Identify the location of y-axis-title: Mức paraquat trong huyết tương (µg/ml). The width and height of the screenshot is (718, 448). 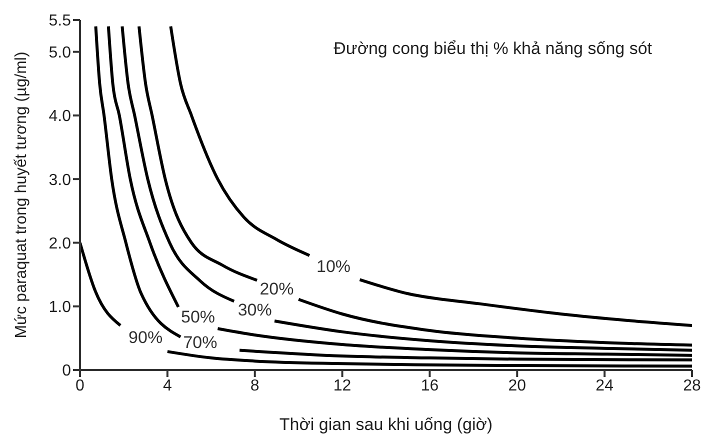
(21, 195).